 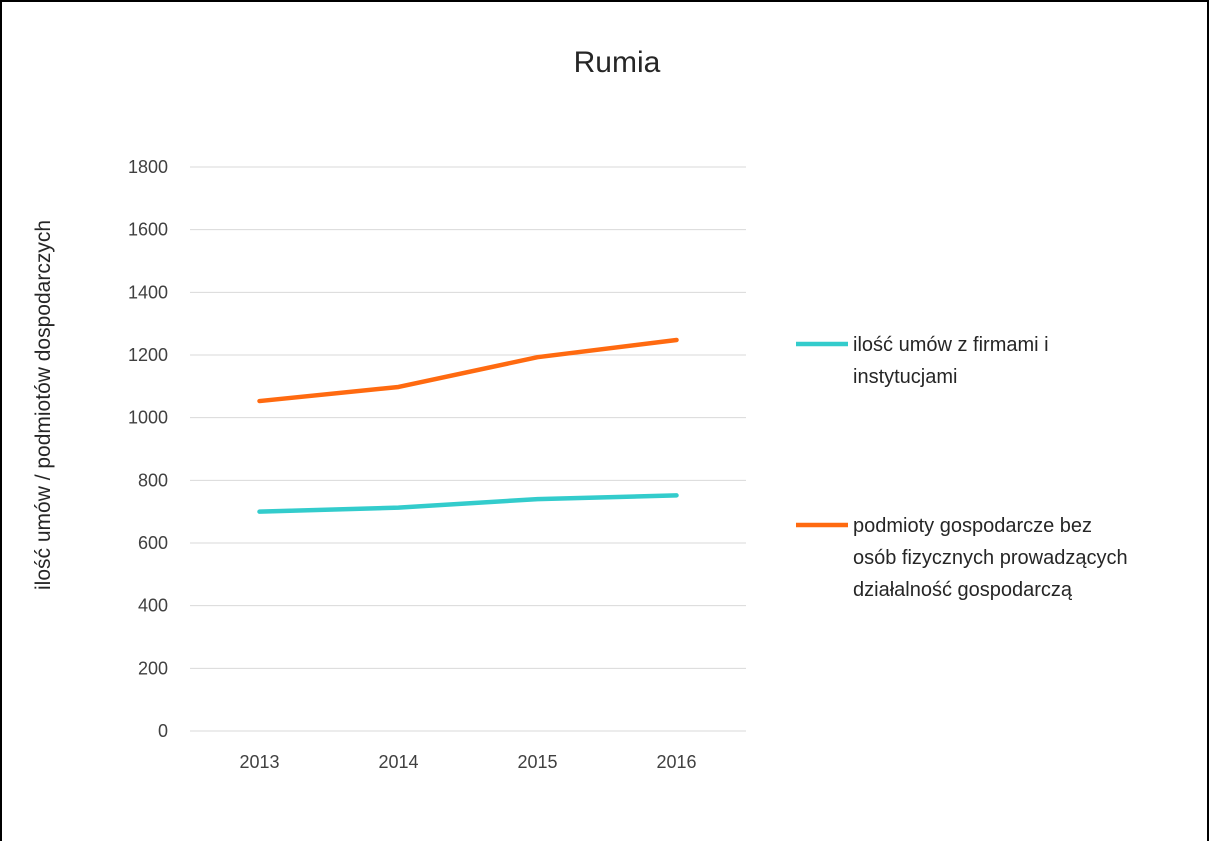 I want to click on series-lines, so click(x=468, y=425).